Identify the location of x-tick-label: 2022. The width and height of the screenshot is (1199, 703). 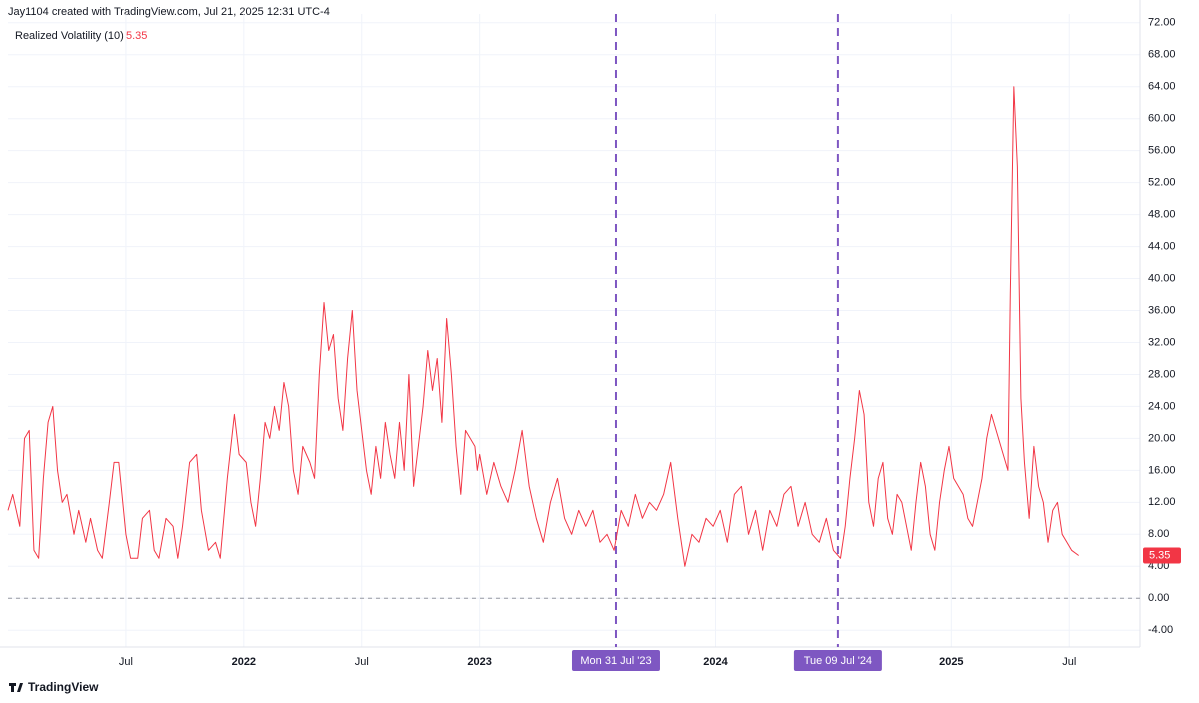
(244, 662).